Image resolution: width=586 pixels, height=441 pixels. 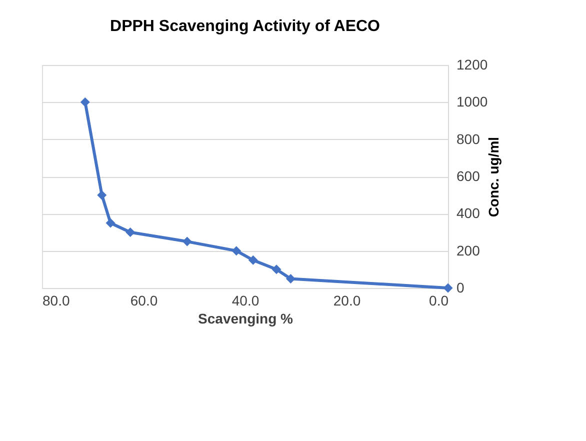 I want to click on x-tick-label: 60.0, so click(x=144, y=300).